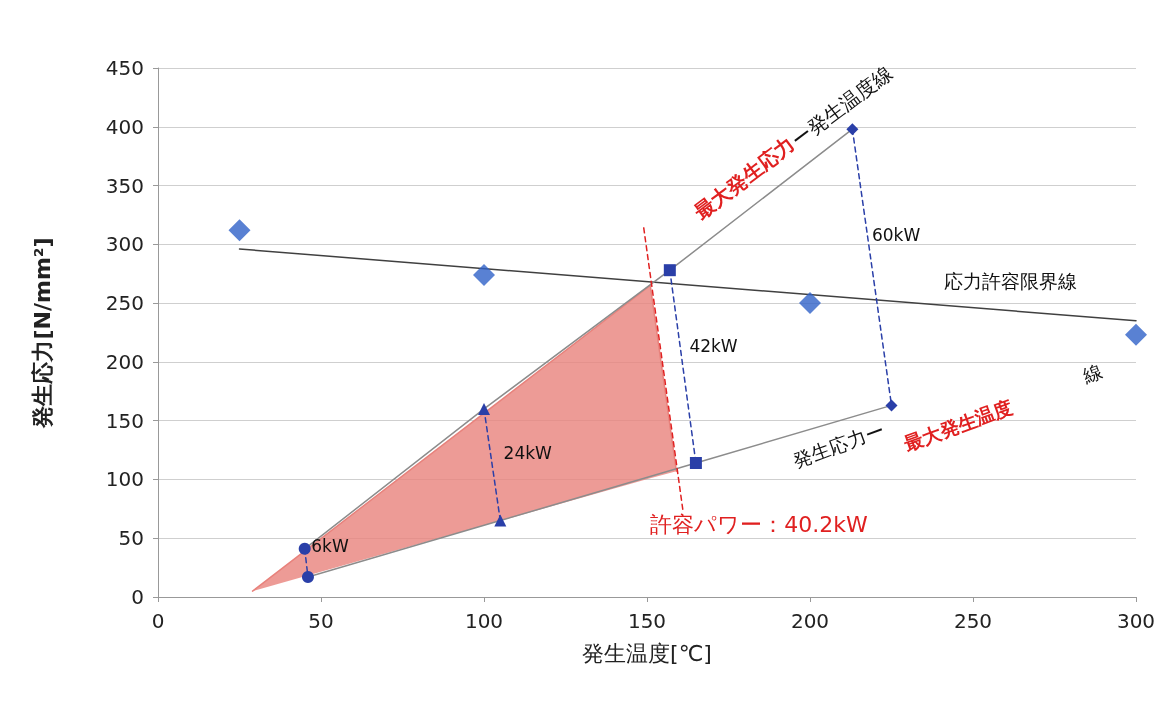 This screenshot has width=1166, height=706. I want to click on annotation: 線, so click(1092, 373).